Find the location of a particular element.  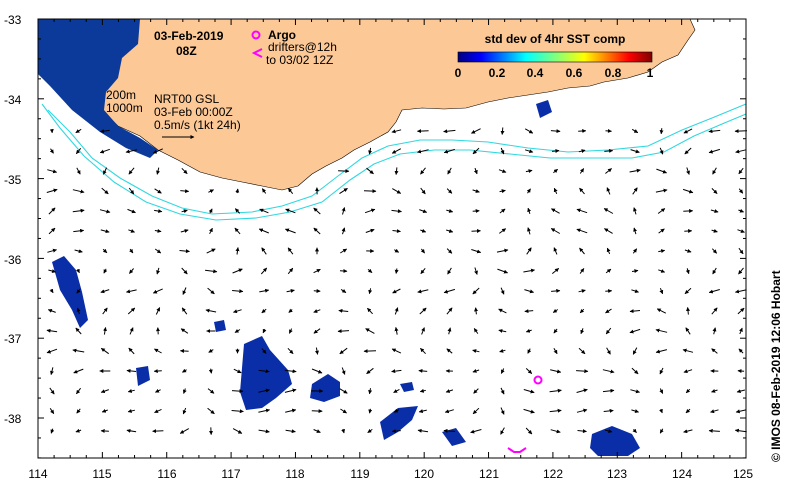

lat-tick-label: -35 is located at coordinates (13, 180).